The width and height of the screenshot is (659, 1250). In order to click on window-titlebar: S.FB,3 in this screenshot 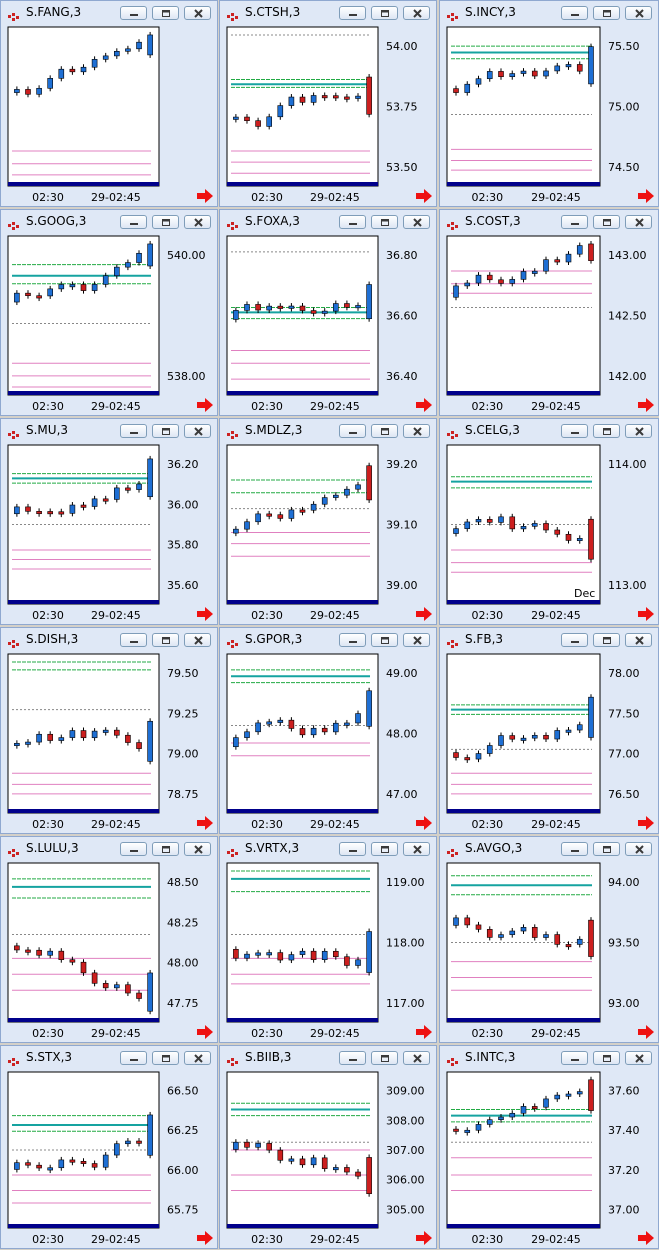, I will do `click(549, 639)`.